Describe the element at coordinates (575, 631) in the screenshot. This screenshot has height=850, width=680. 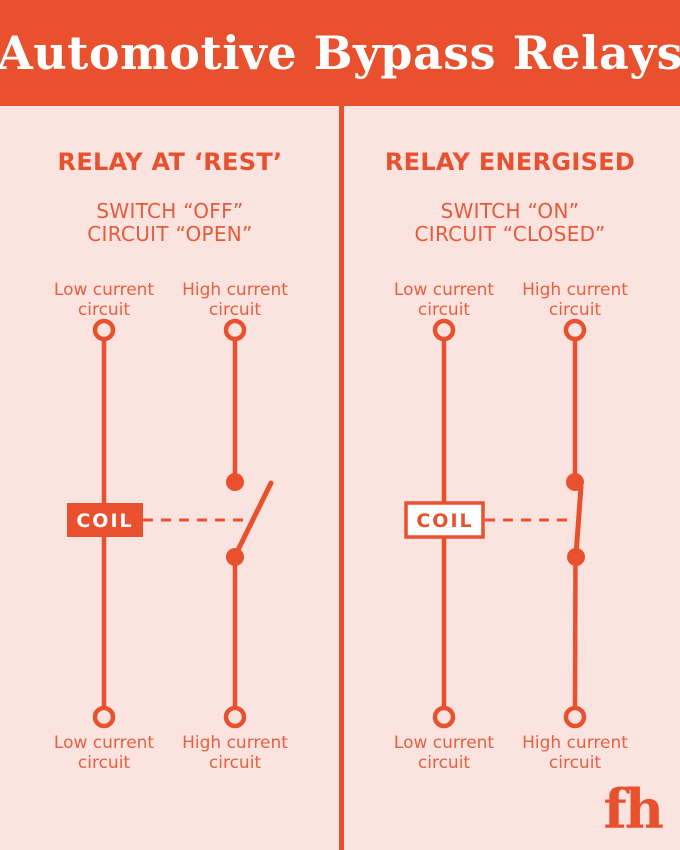
I see `high-current-wire-lower` at that location.